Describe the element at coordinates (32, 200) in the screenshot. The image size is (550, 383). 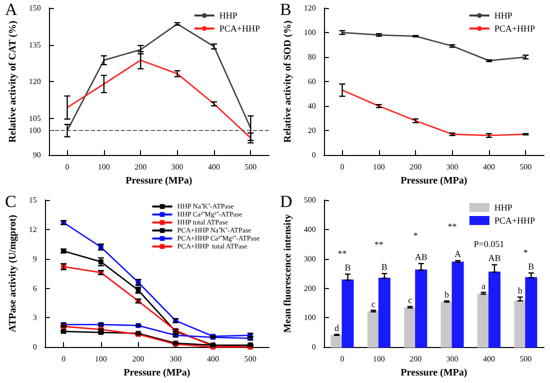
I see `y-tick-label: 15` at that location.